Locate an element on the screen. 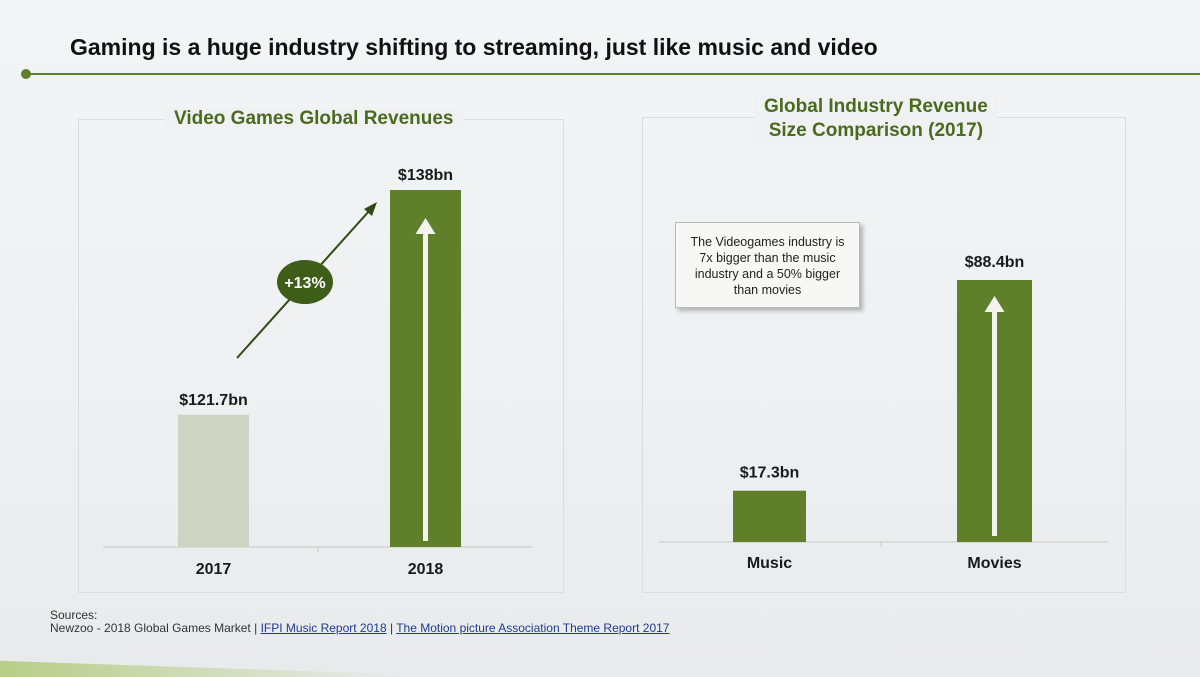  growth-arrow-head is located at coordinates (370, 209).